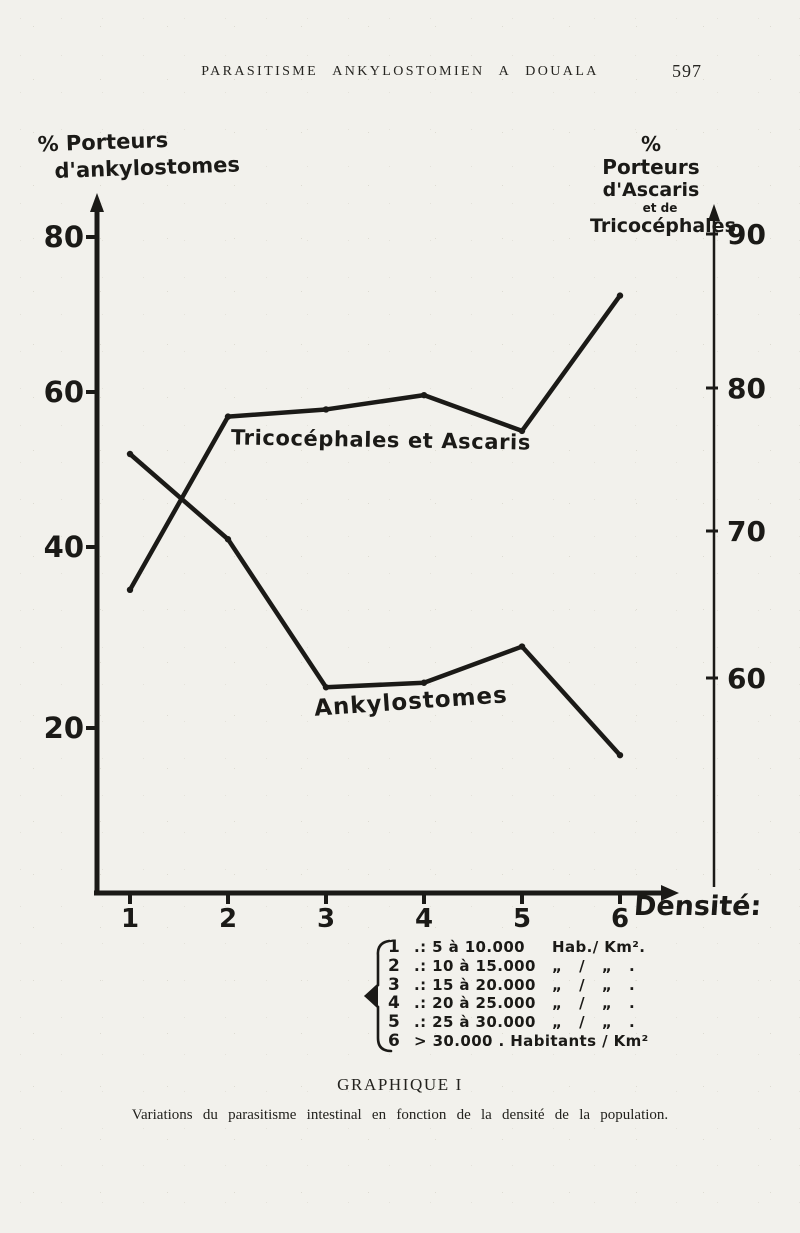 The height and width of the screenshot is (1233, 800). Describe the element at coordinates (651, 155) in the screenshot. I see `right-axis-label-line1: % Porteurs` at that location.